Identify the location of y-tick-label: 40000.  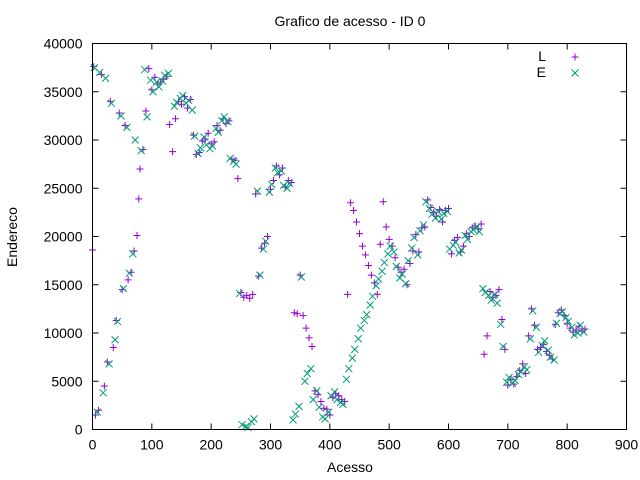
(63, 44).